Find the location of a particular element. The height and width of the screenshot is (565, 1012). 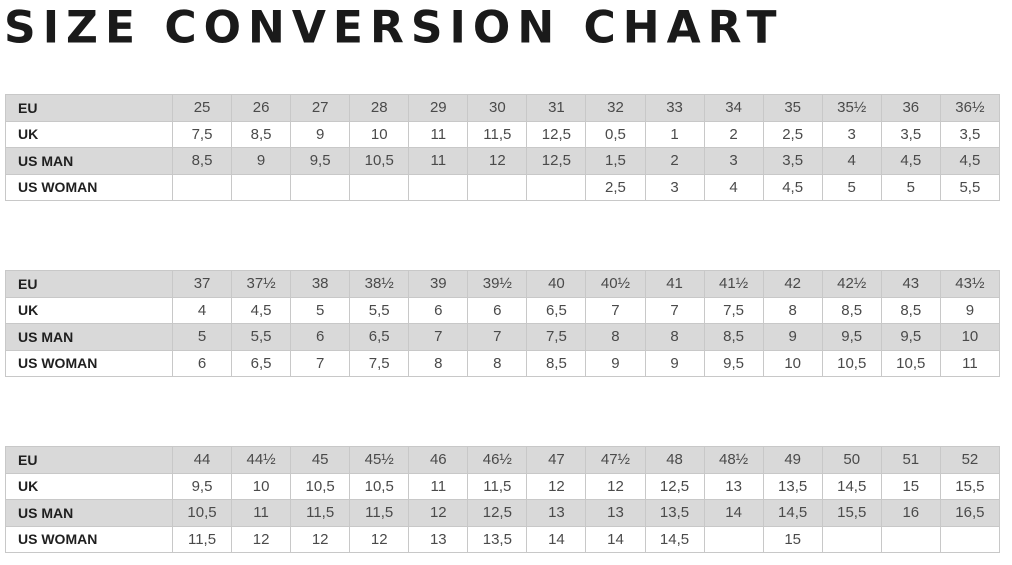

size-cell: 13,5 is located at coordinates (497, 539).